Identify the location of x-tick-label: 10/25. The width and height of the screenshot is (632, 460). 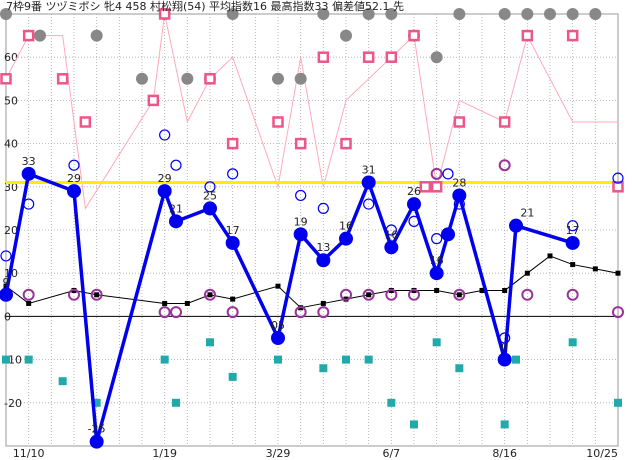
(602, 453).